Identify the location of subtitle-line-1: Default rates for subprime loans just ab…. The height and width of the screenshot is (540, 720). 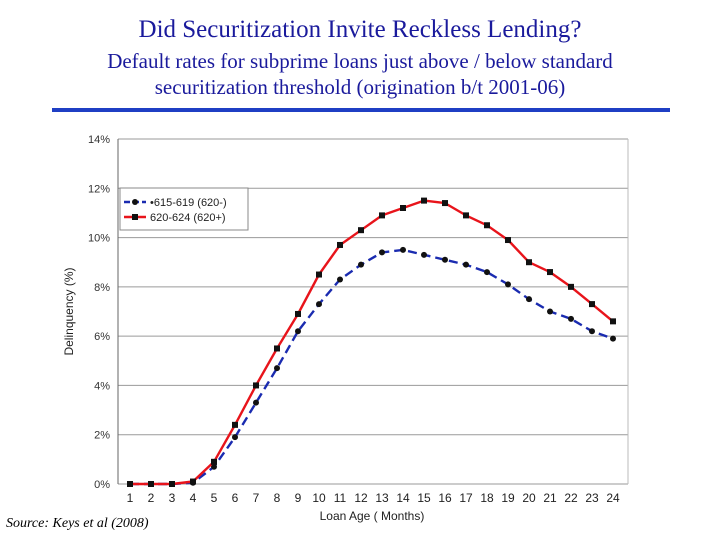
(360, 61).